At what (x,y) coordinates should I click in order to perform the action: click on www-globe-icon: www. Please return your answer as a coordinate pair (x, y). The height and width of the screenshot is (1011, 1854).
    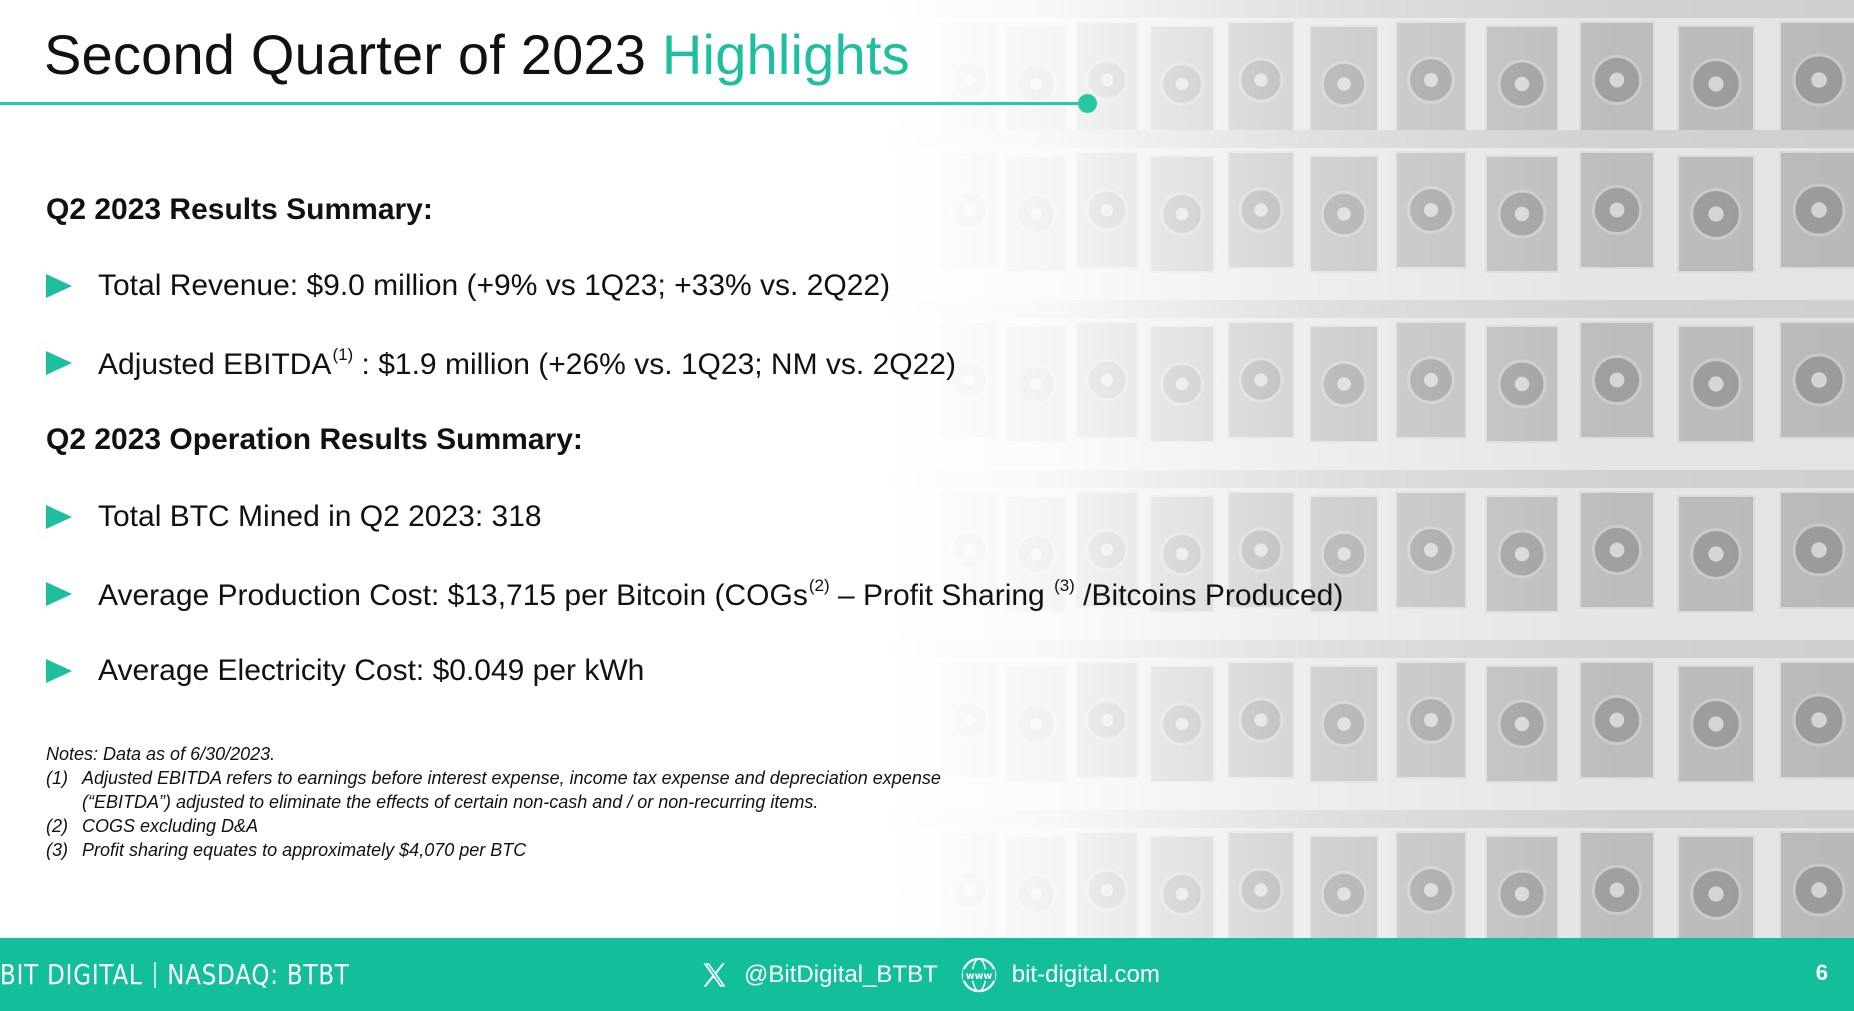
    Looking at the image, I should click on (979, 975).